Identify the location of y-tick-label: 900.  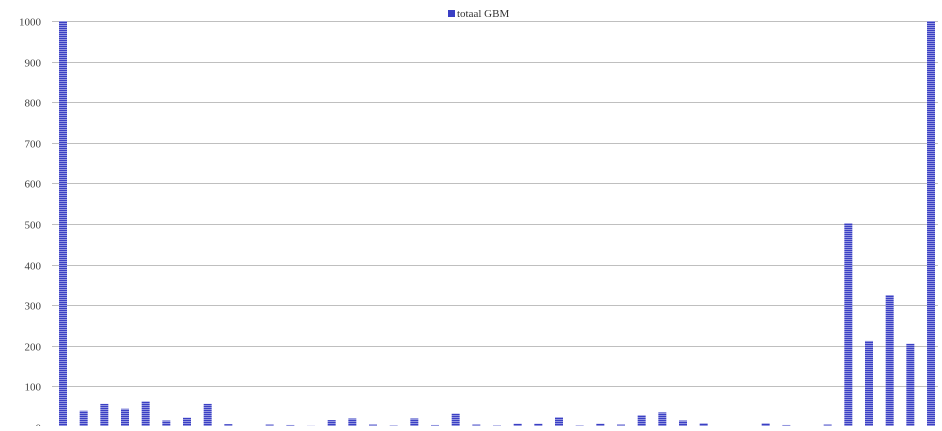
(33, 64).